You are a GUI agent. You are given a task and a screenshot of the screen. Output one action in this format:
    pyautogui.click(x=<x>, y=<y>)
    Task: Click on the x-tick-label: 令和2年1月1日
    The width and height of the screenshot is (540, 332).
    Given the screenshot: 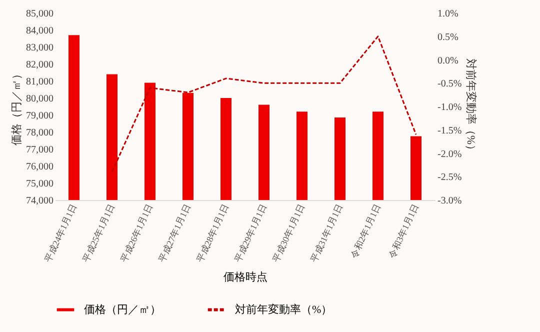 What is the action you would take?
    pyautogui.click(x=365, y=231)
    